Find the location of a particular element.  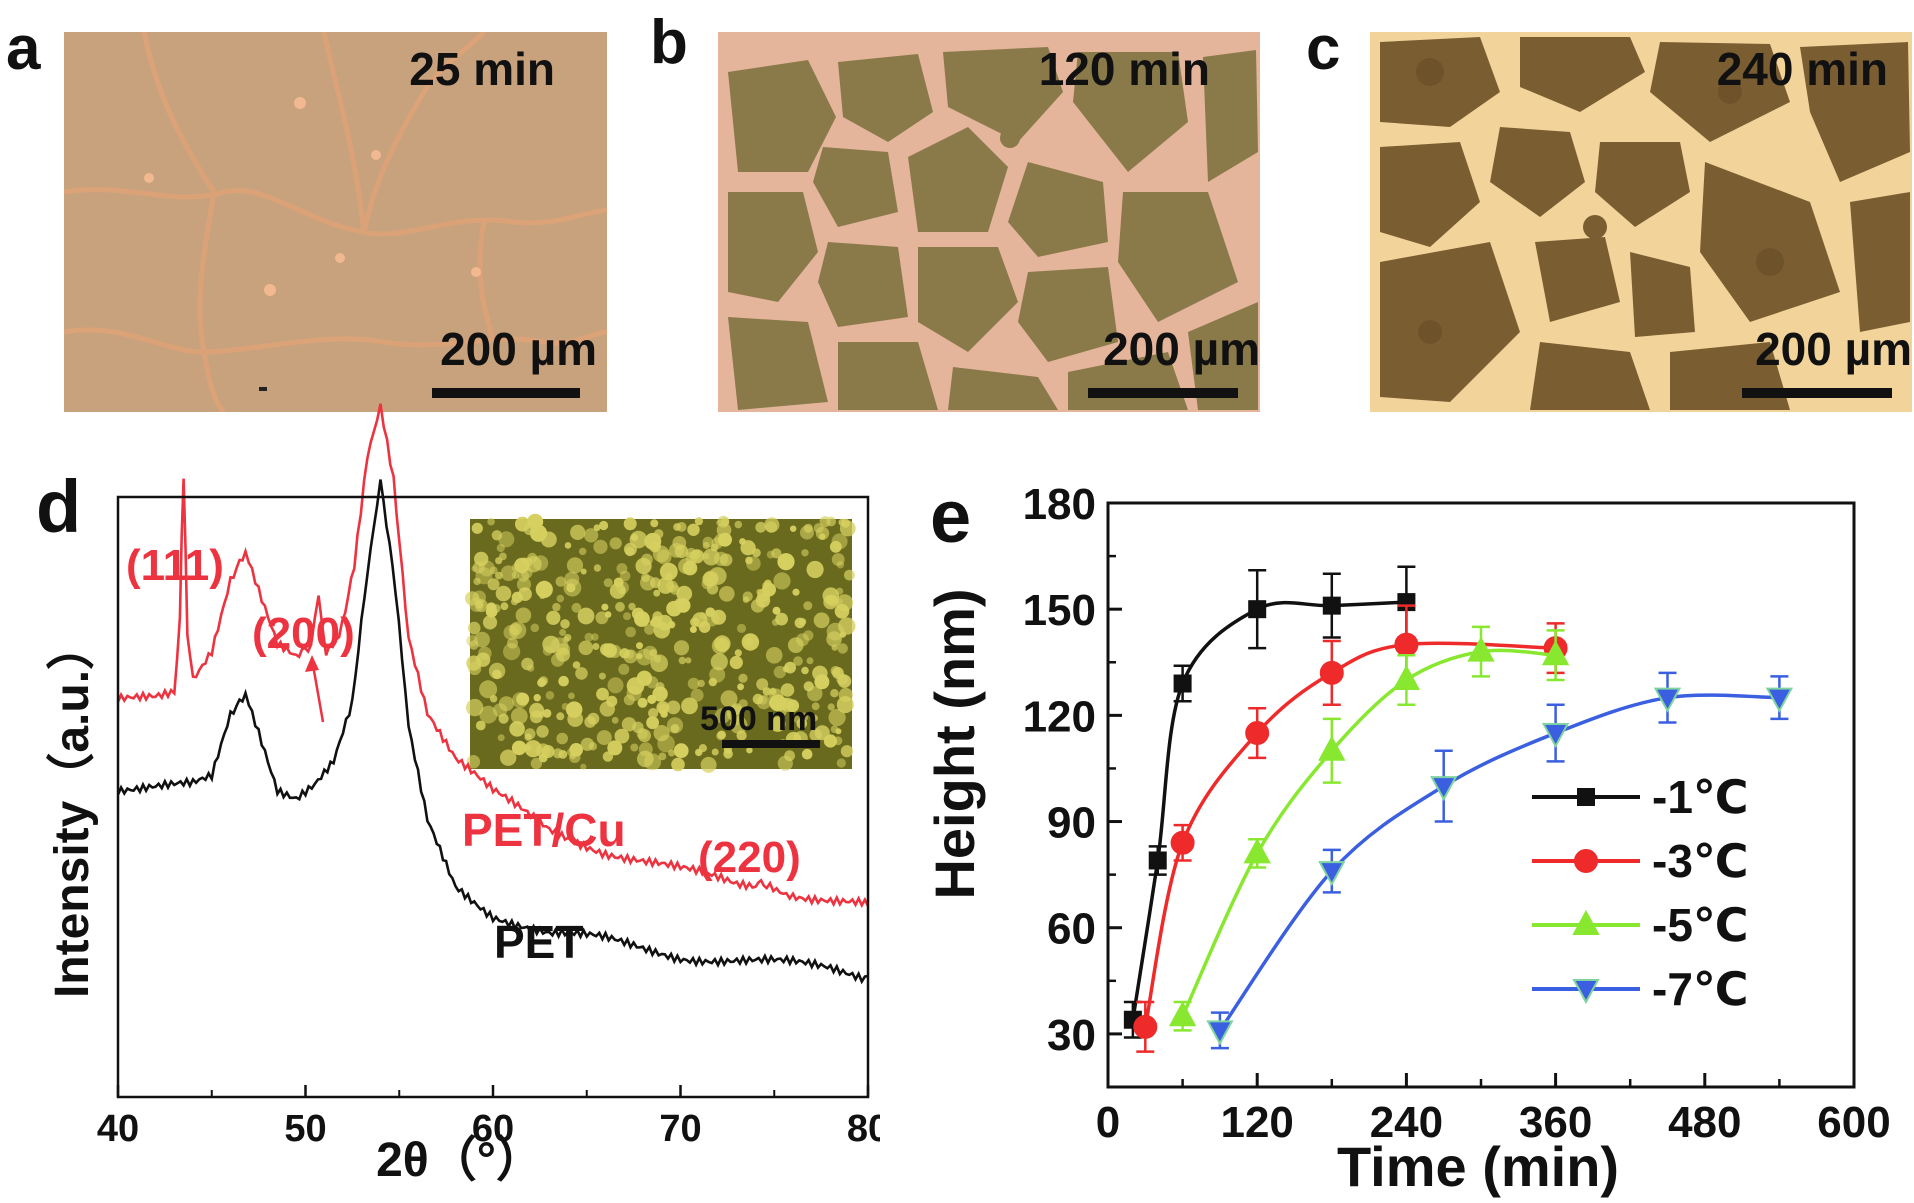

inset-grains is located at coordinates (660, 643).